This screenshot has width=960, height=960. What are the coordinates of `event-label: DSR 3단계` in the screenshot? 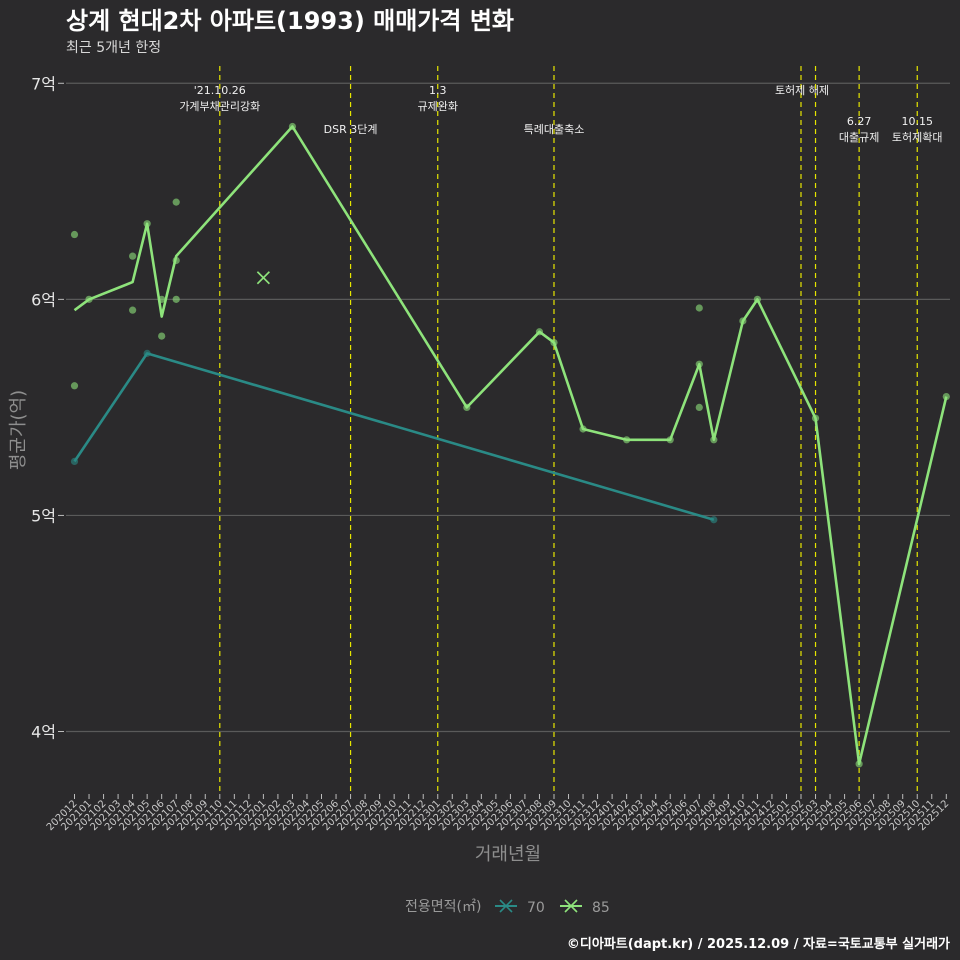 It's located at (351, 129).